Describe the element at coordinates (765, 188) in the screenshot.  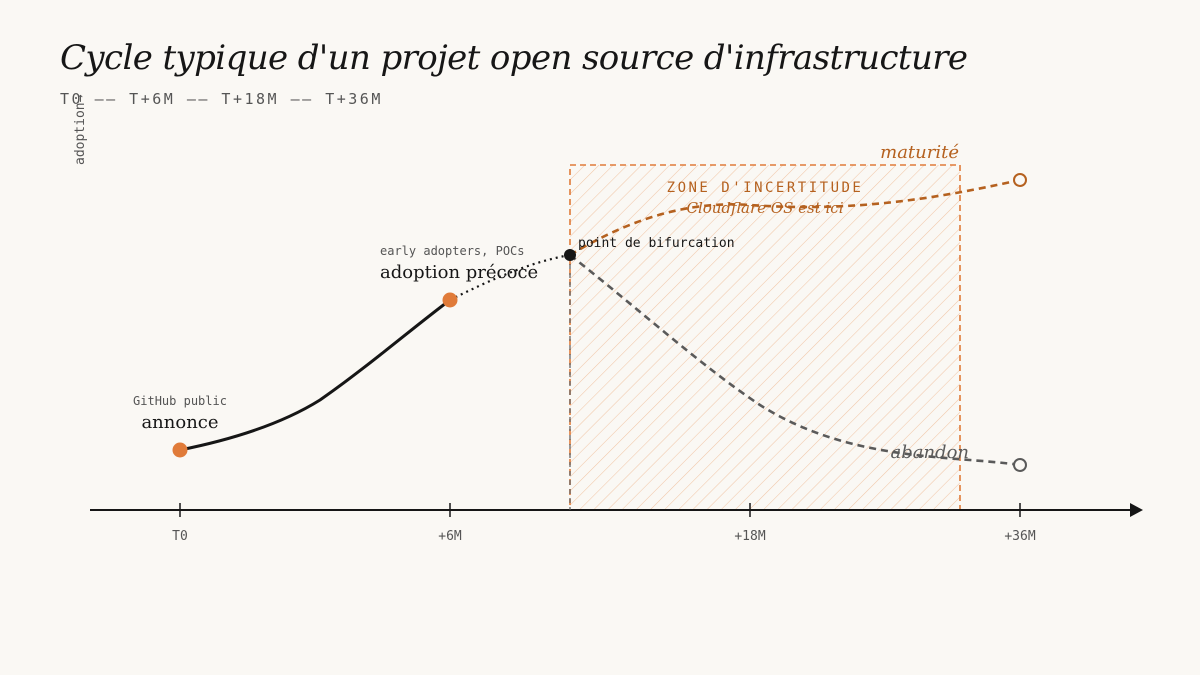
I see `zone-title: ZONE D'INCERTITUDE` at that location.